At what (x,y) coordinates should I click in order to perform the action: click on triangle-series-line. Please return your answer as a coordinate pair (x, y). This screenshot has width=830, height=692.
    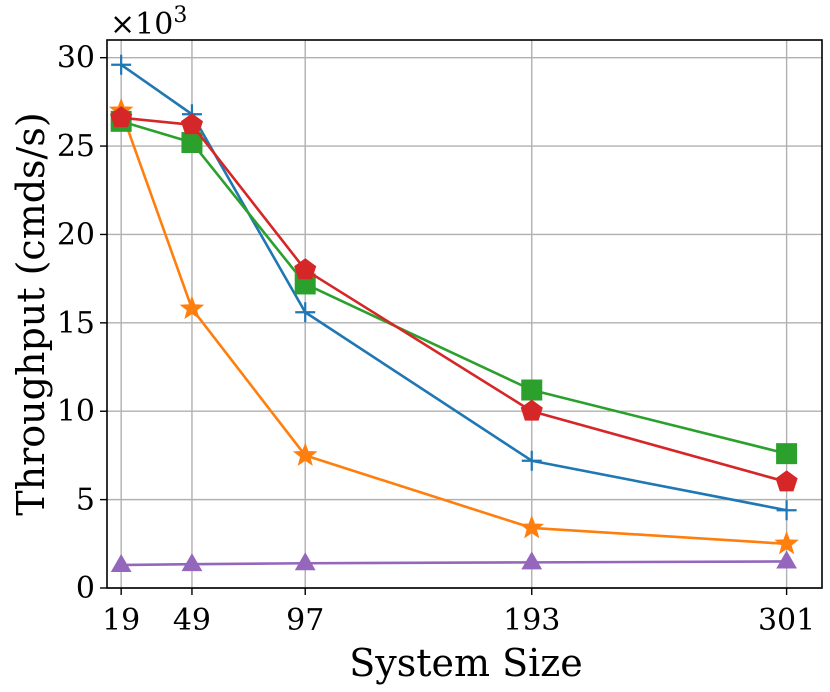
    Looking at the image, I should click on (454, 563).